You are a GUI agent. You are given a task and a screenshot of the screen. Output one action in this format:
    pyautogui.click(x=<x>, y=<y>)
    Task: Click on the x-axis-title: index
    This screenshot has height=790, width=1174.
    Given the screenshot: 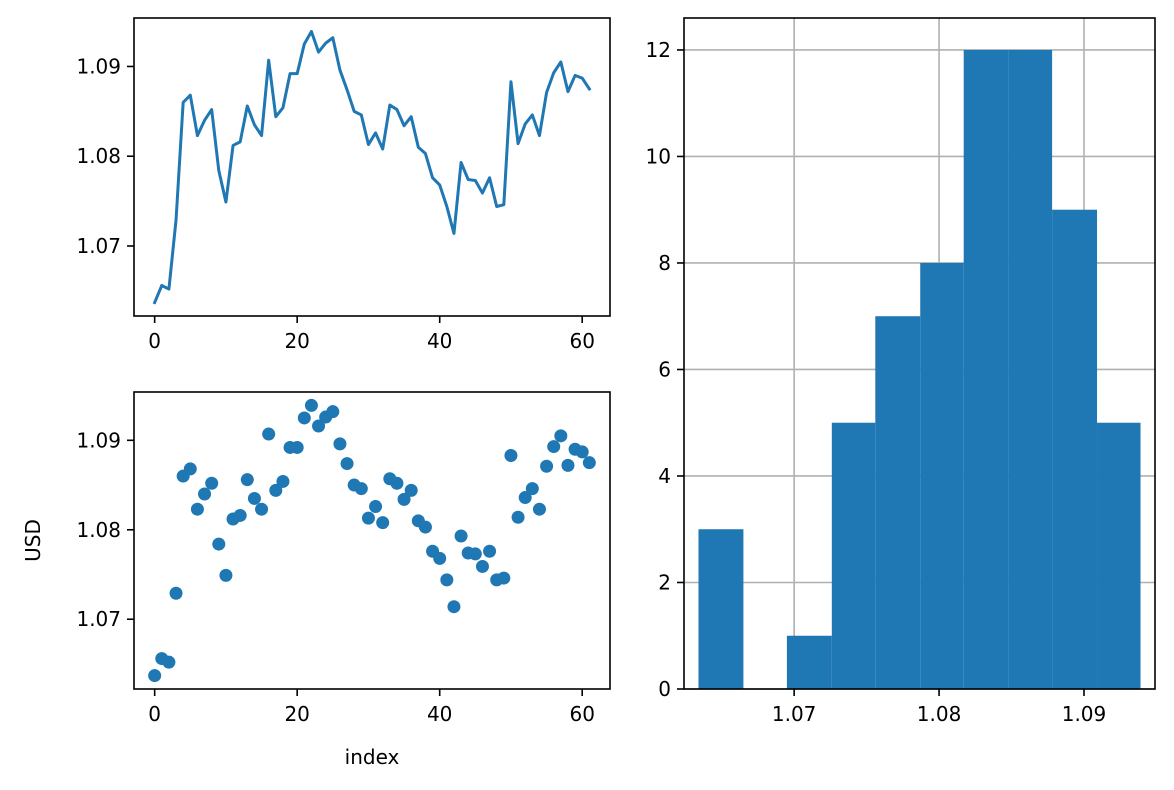 What is the action you would take?
    pyautogui.click(x=372, y=757)
    